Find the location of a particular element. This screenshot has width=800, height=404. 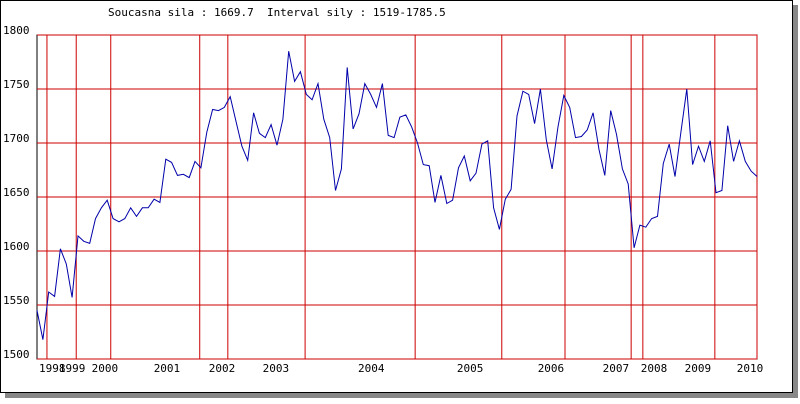

y-tick-label: 1650 is located at coordinates (16, 192).